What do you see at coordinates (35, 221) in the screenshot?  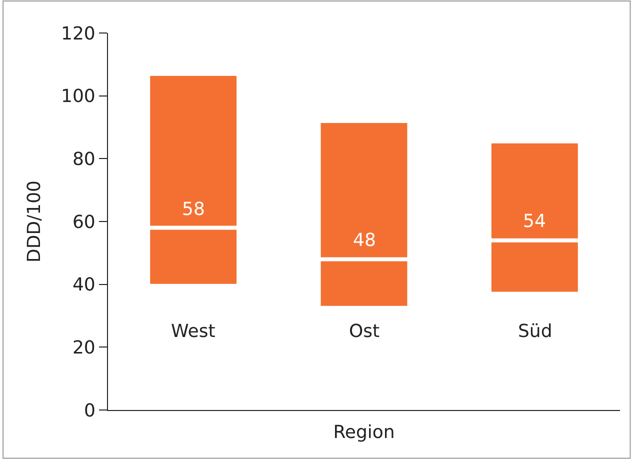 I see `y-axis-title: DDD/100` at bounding box center [35, 221].